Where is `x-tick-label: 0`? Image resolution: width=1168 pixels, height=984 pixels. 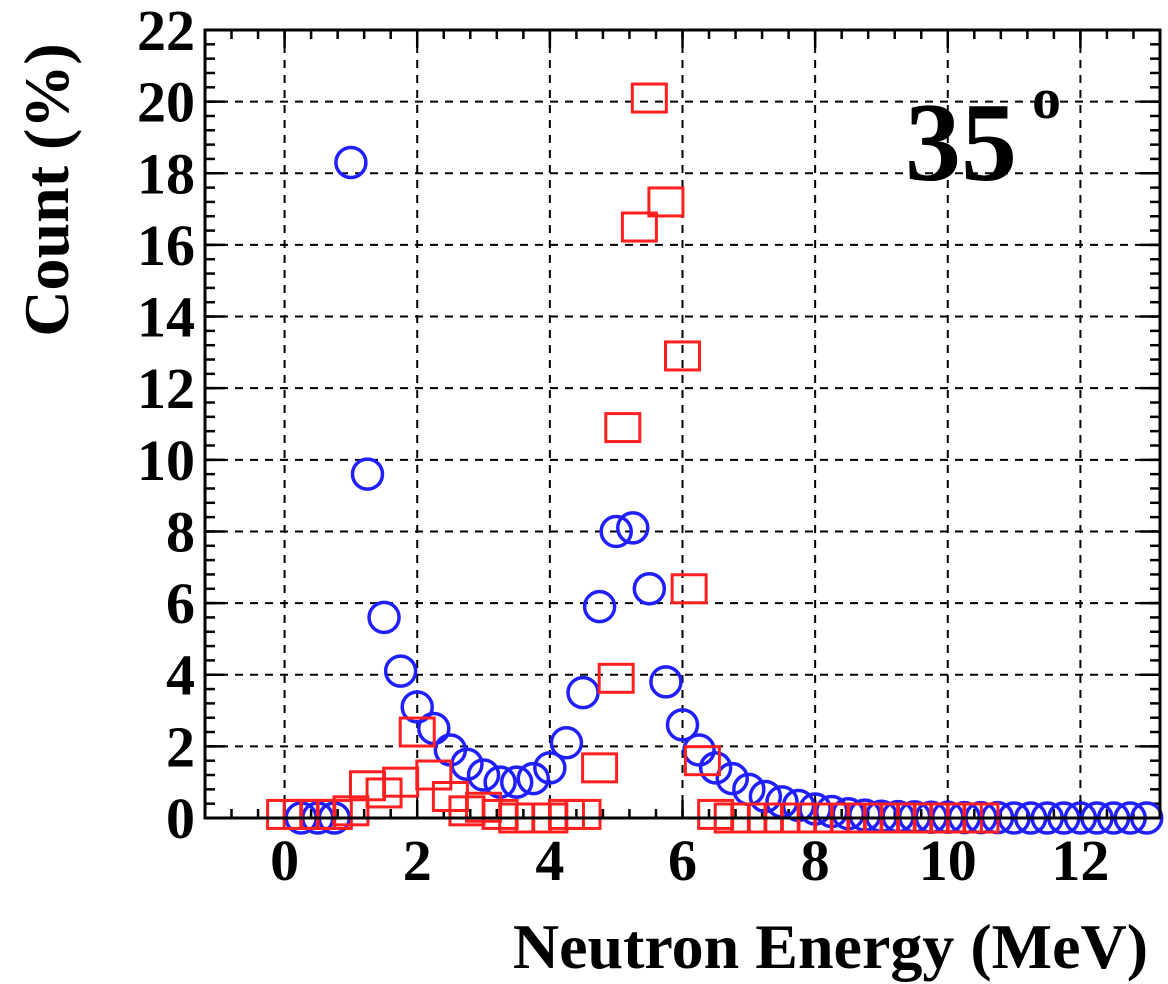
x-tick-label: 0 is located at coordinates (284, 860).